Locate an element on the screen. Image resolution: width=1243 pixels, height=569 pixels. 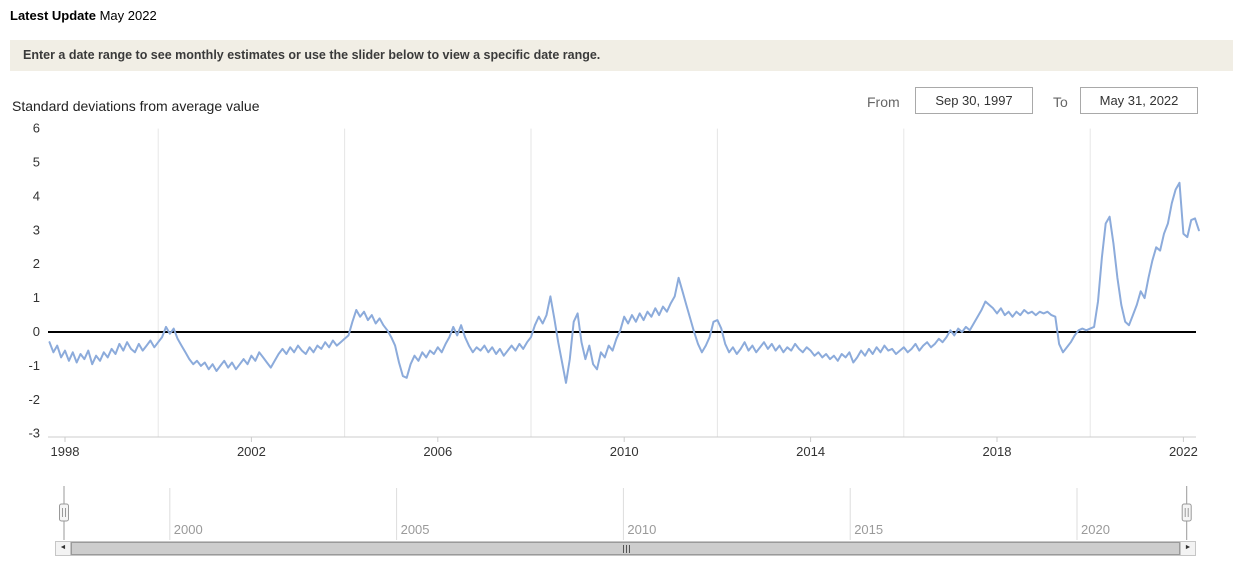
scrollbar-thumb is located at coordinates (625, 548).